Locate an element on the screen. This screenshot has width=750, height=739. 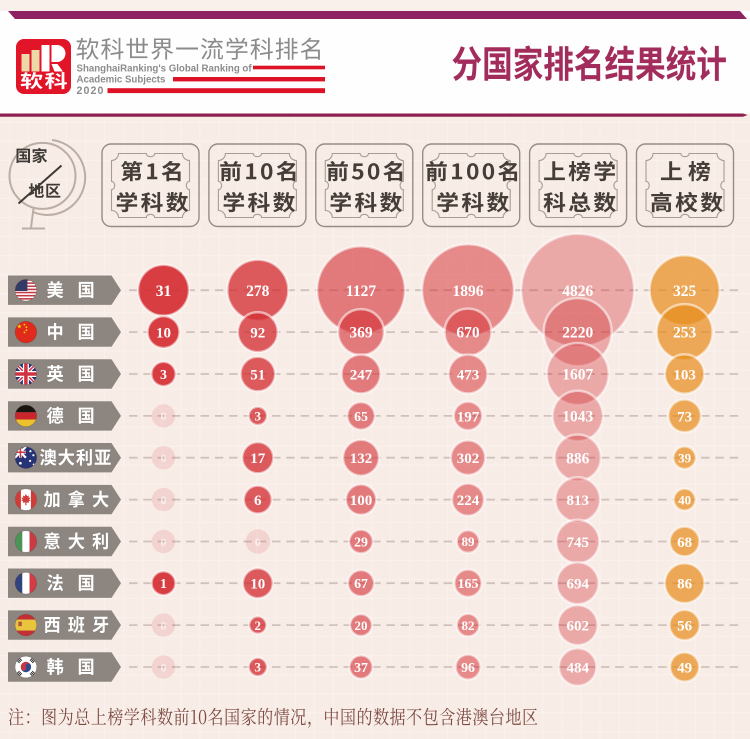
svg-text: 2020 is located at coordinates (91, 91).